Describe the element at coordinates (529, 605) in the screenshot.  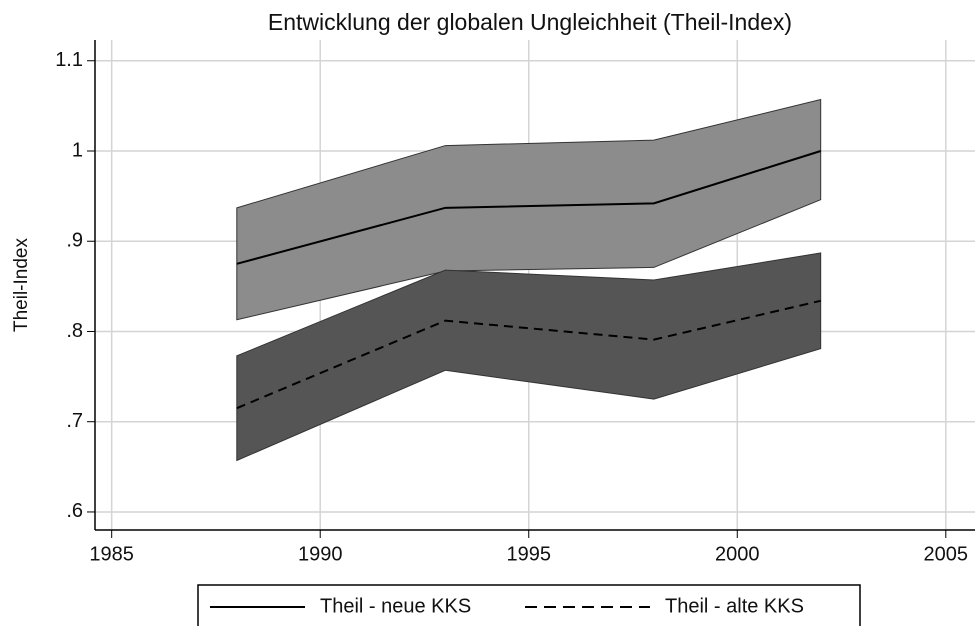
I see `legend-box` at that location.